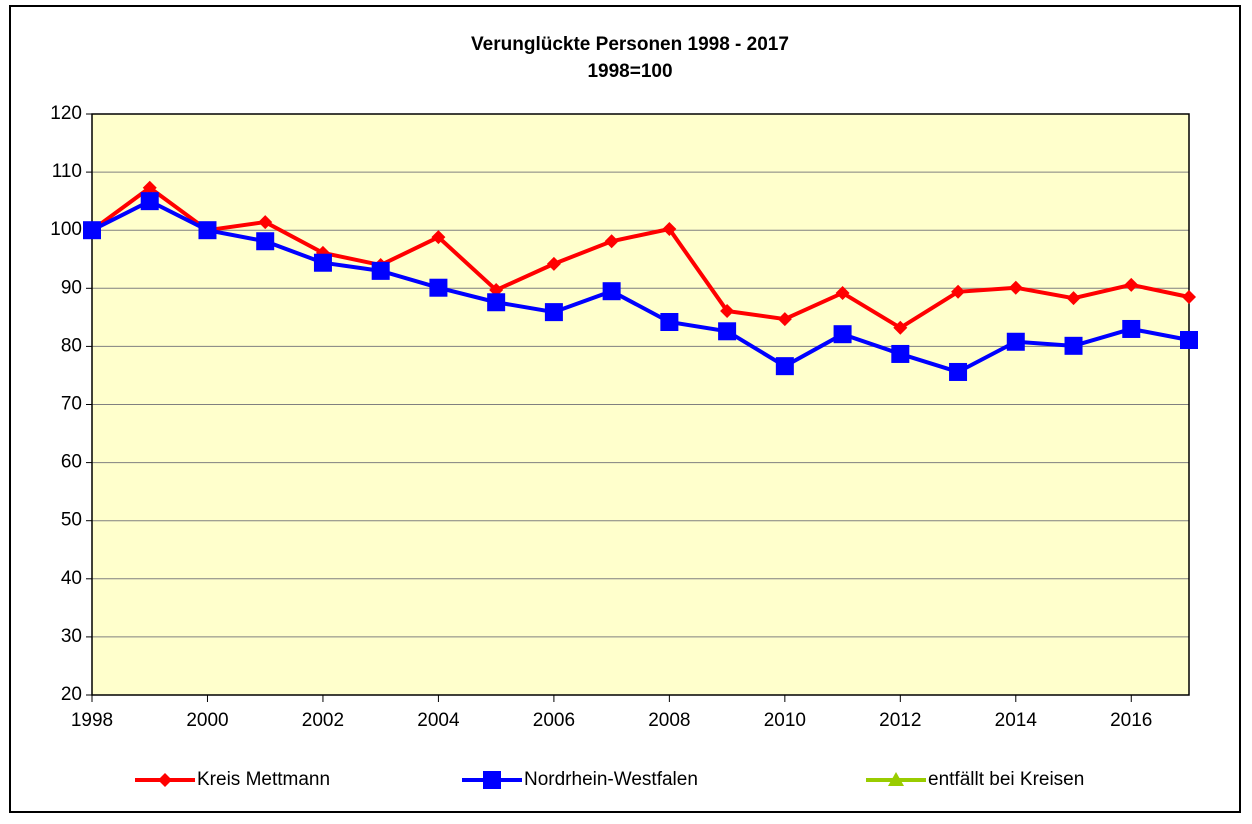 This screenshot has height=824, width=1252. Describe the element at coordinates (1006, 779) in the screenshot. I see `legend-label: entfällt bei Kreisen` at that location.